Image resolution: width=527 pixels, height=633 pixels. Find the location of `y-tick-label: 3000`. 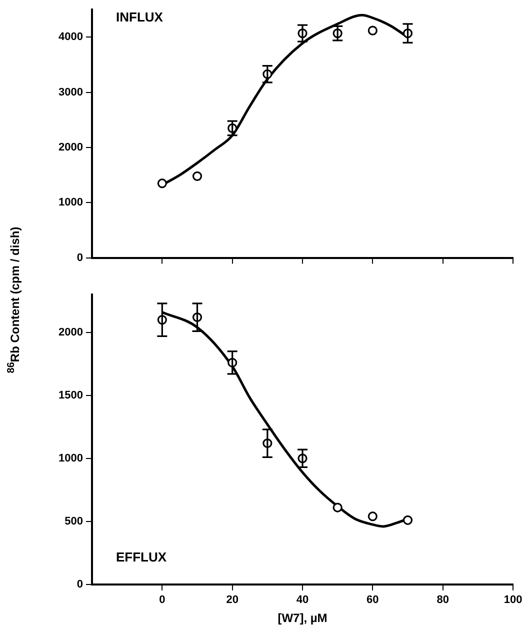

y-tick-label: 3000 is located at coordinates (70, 92).